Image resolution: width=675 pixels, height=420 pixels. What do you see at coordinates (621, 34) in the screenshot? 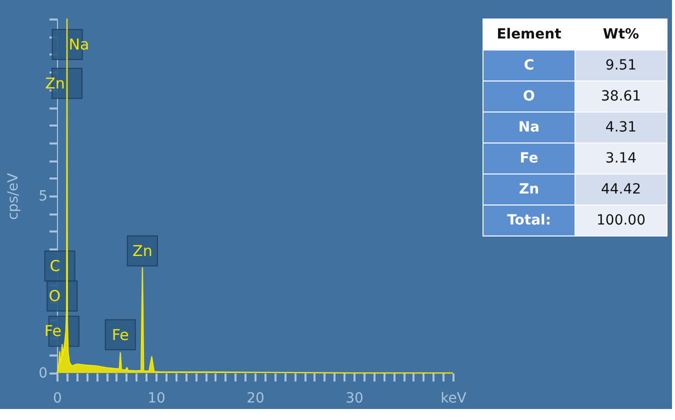
I see `text: Wt%` at bounding box center [621, 34].